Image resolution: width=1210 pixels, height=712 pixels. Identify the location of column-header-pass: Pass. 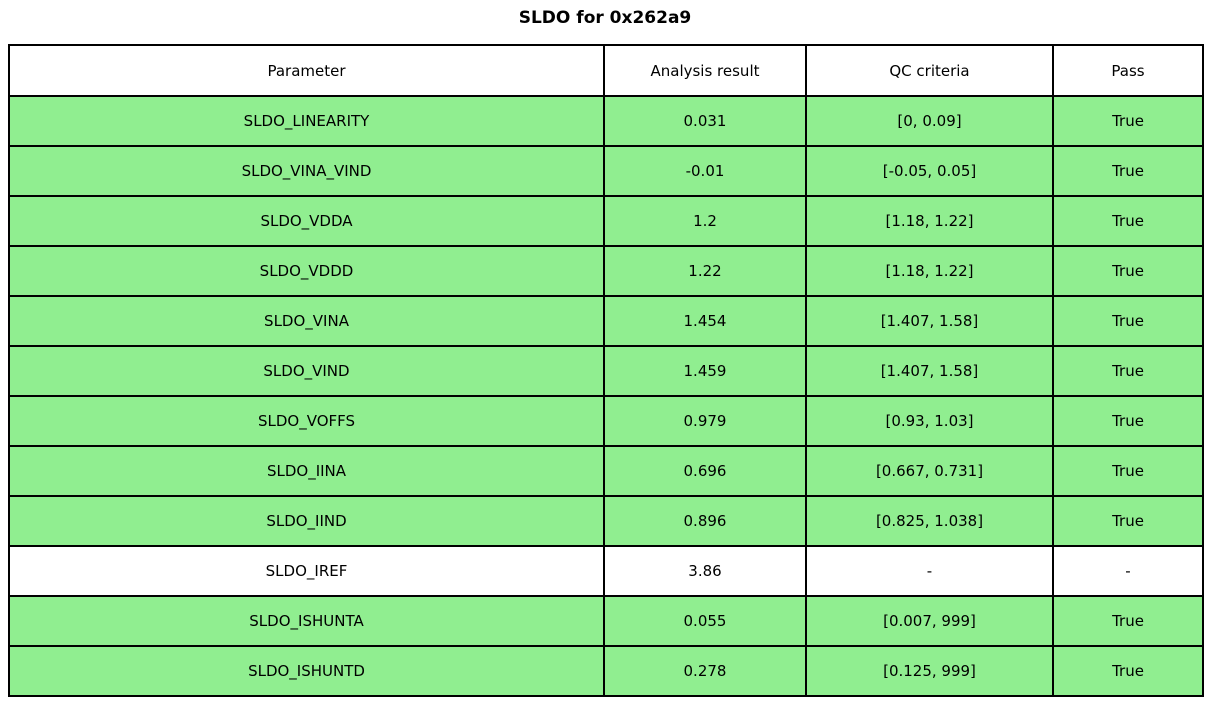
(1128, 70).